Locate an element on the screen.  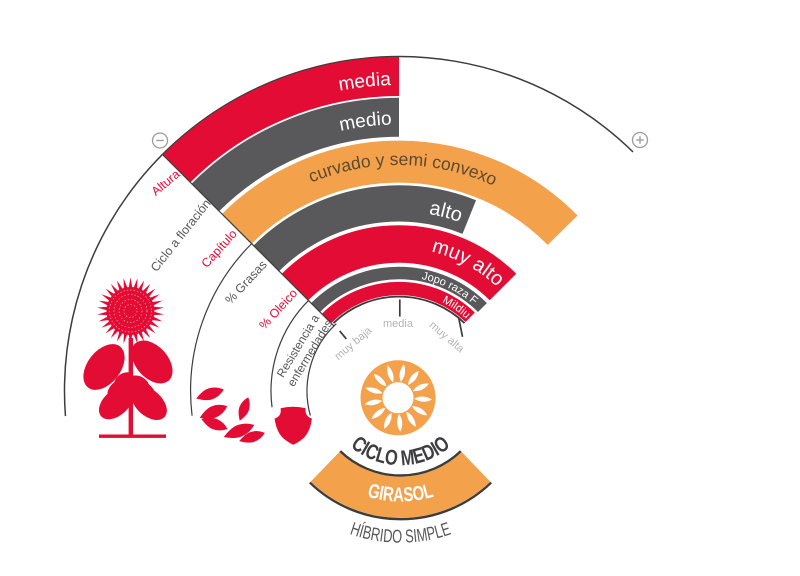
svg-text: P is located at coordinates (431, 534).